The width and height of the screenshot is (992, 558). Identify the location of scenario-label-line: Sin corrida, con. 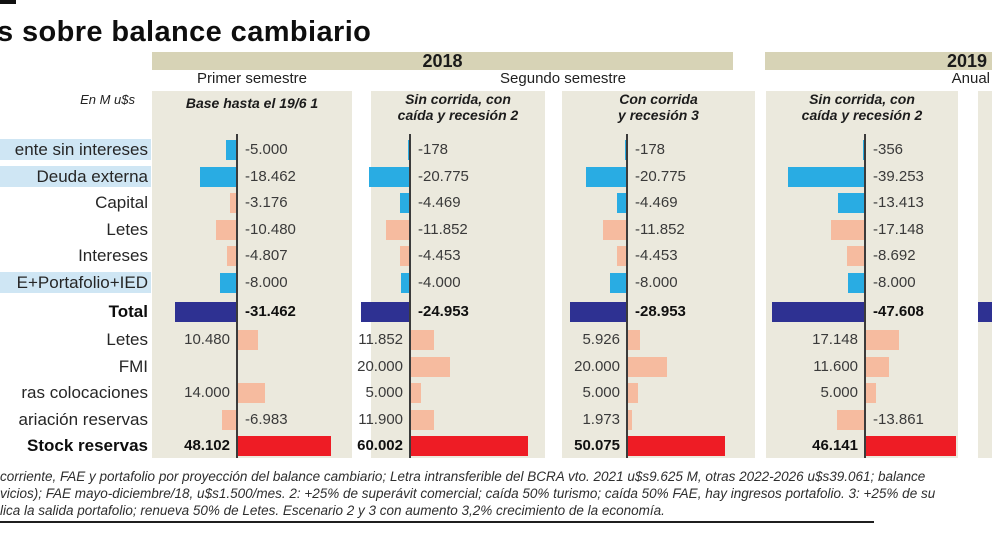
(458, 99).